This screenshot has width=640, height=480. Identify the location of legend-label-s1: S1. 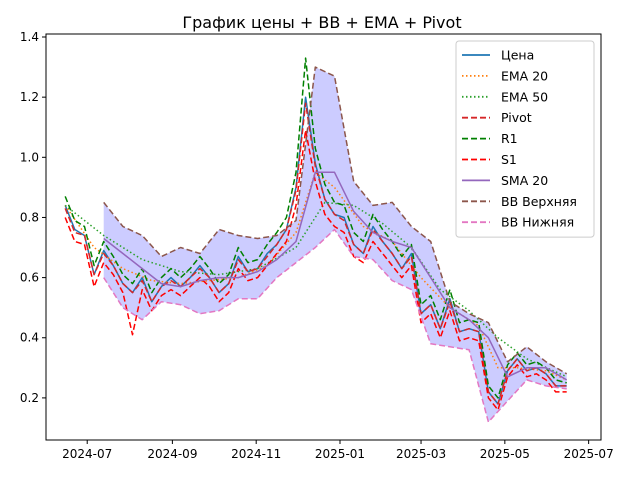
(509, 159).